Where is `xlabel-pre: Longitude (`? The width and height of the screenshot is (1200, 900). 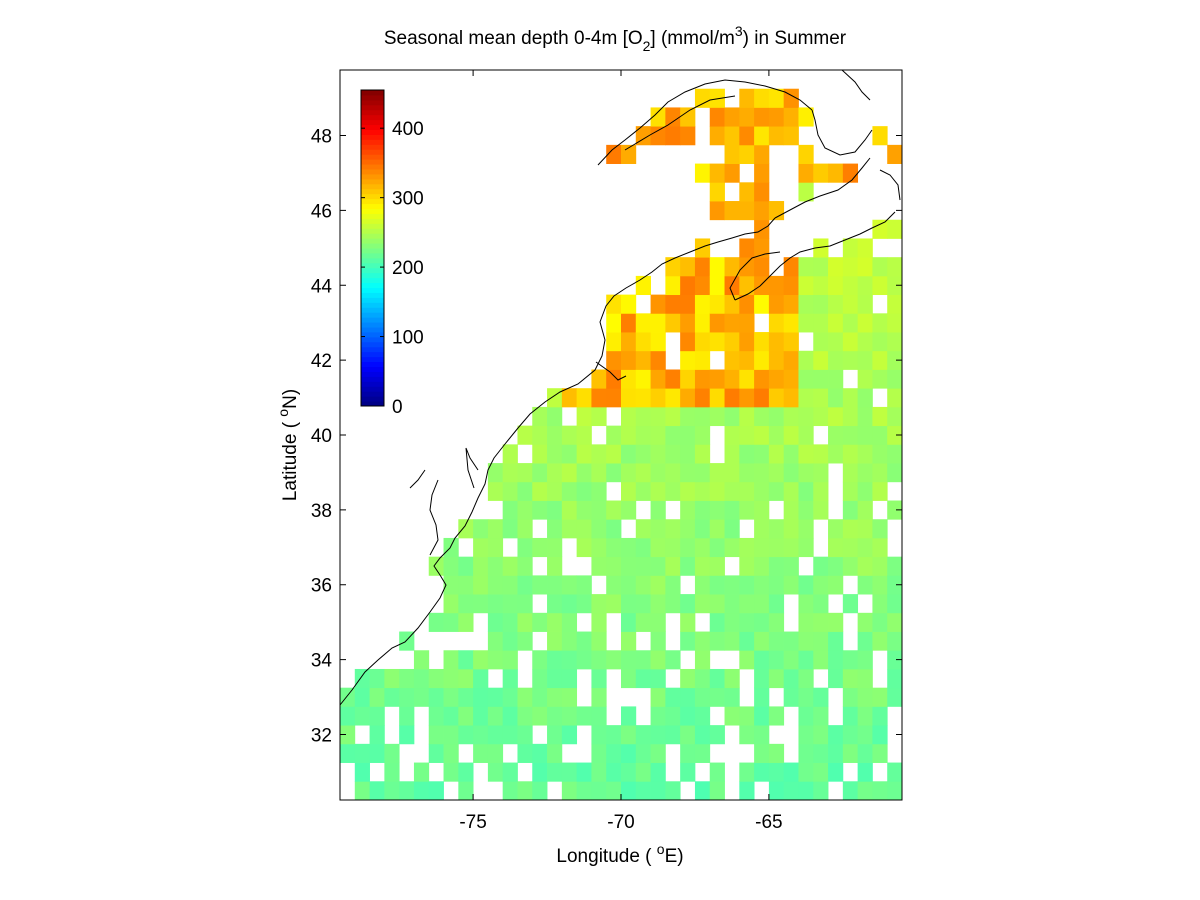
xlabel-pre: Longitude ( is located at coordinates (606, 856).